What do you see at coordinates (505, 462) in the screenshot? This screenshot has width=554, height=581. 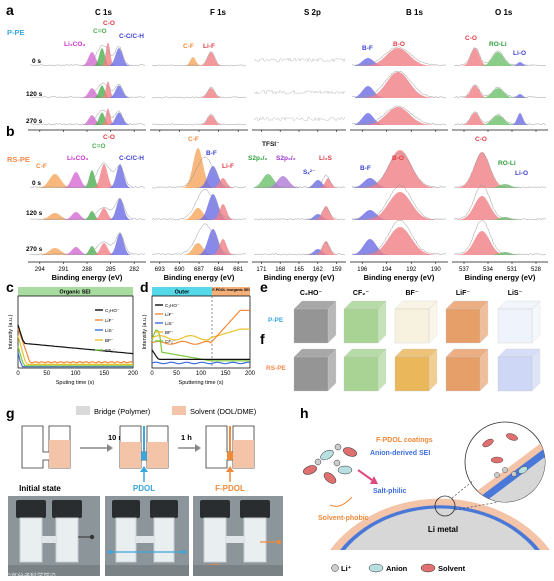 I see `zoom-inset` at bounding box center [505, 462].